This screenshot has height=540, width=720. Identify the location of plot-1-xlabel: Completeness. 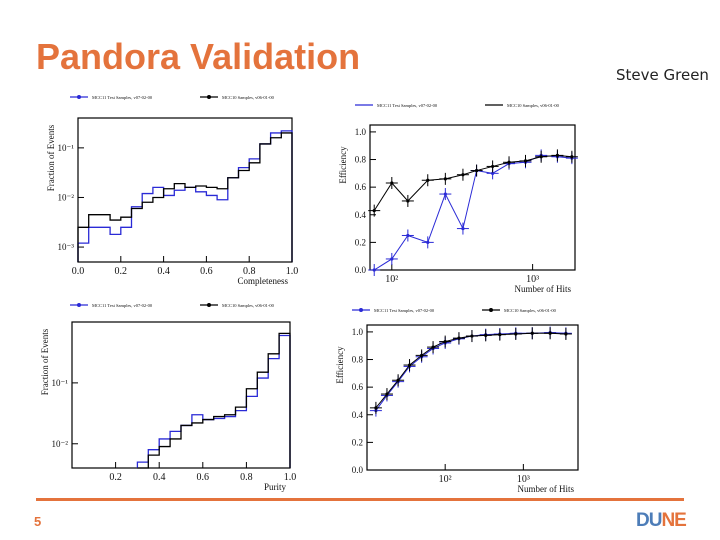
(263, 281).